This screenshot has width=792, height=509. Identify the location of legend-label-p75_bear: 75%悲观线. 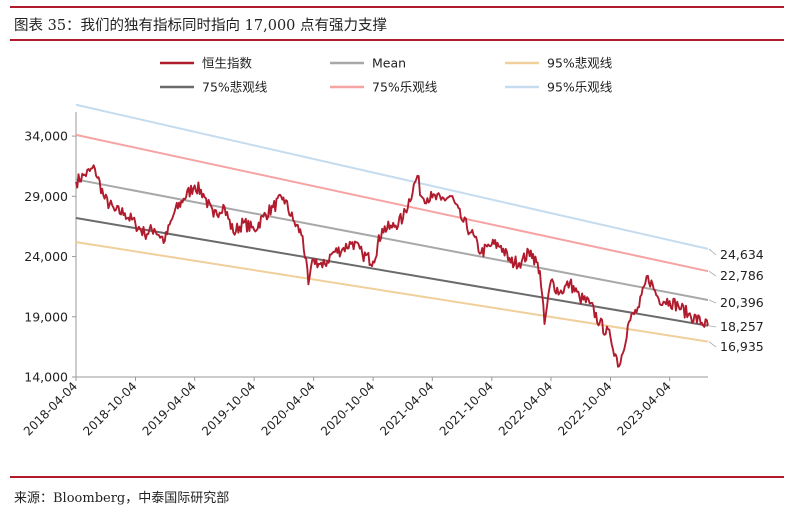
(235, 87).